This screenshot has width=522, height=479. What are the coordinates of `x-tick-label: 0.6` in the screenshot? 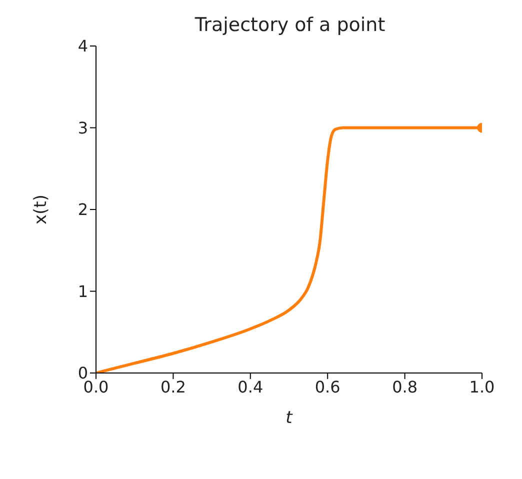 It's located at (327, 386).